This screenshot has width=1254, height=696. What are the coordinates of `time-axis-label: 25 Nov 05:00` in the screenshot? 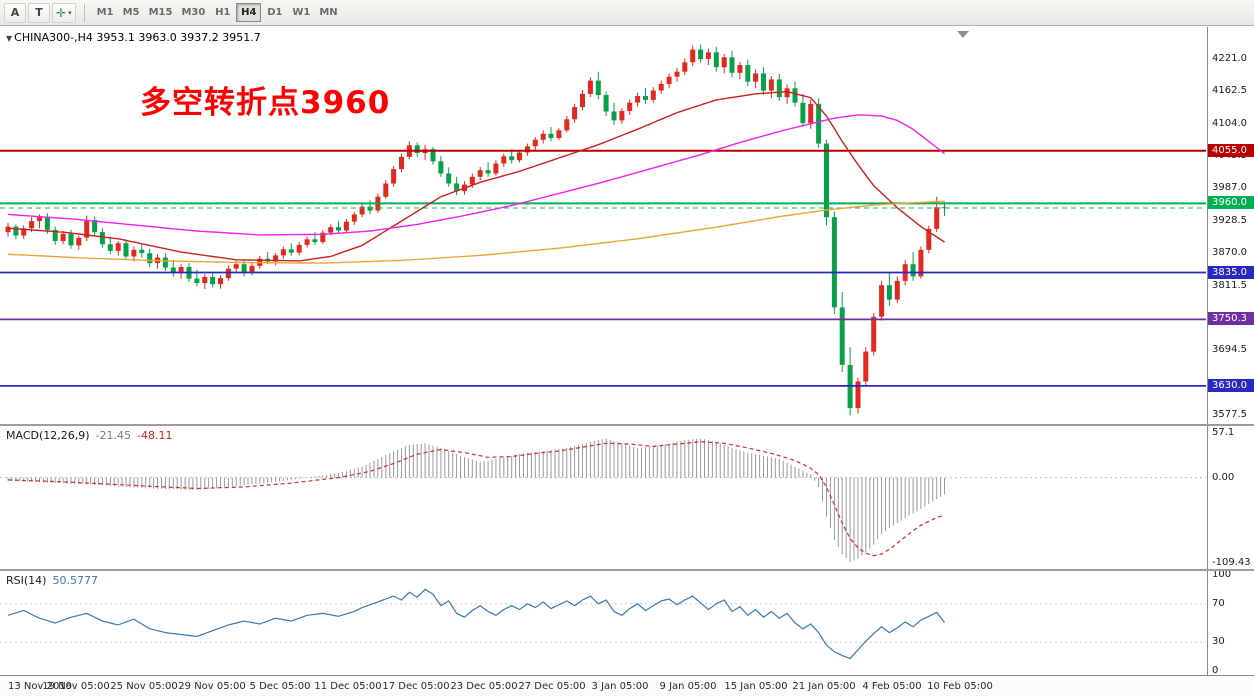 It's located at (144, 686).